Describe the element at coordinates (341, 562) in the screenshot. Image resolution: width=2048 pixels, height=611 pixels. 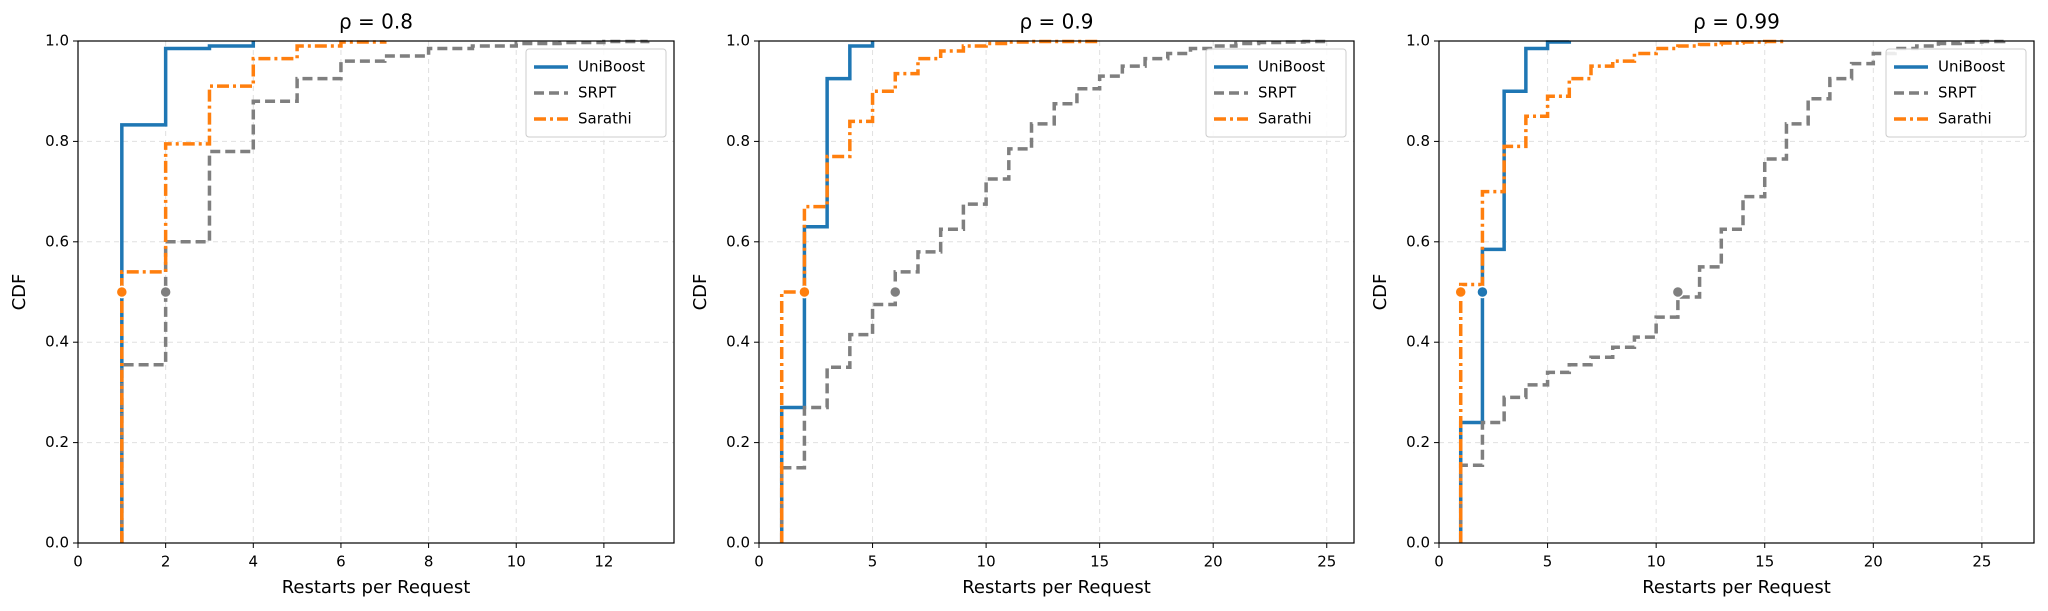
I see `x-tick-label: 6` at that location.